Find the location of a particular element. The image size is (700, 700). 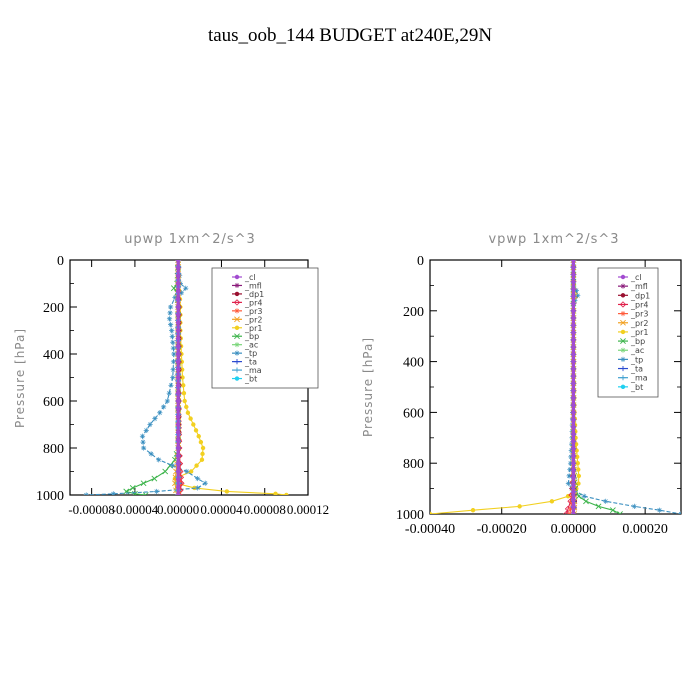

x-tick-label: -0.00008 is located at coordinates (91, 509).